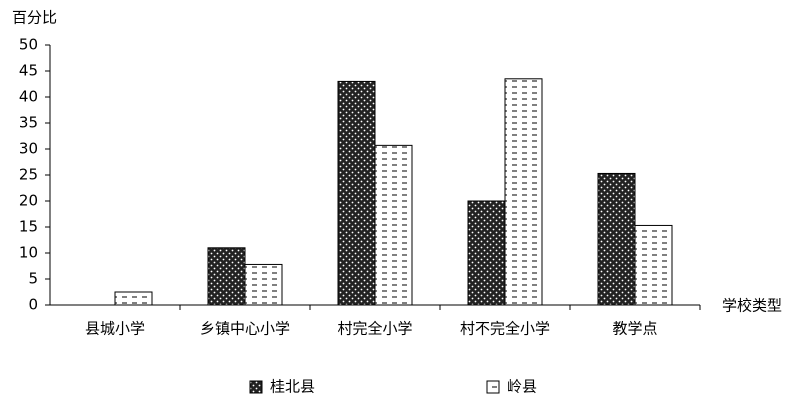  I want to click on legend-label: 桂北县, so click(292, 387).